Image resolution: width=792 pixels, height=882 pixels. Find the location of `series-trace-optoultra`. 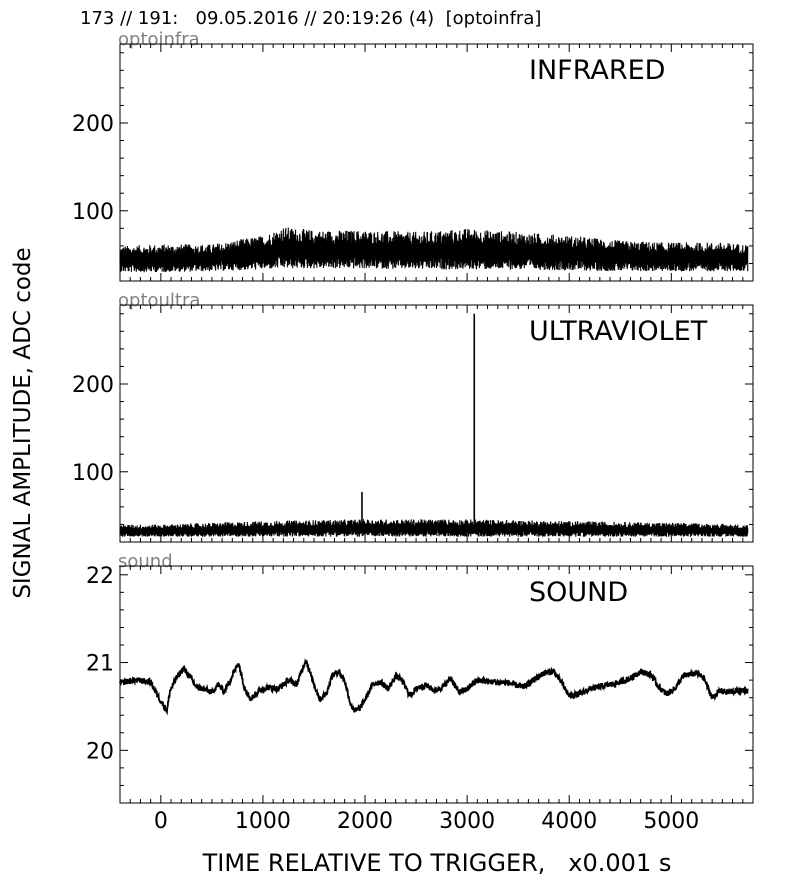

series-trace-optoultra is located at coordinates (434, 528).